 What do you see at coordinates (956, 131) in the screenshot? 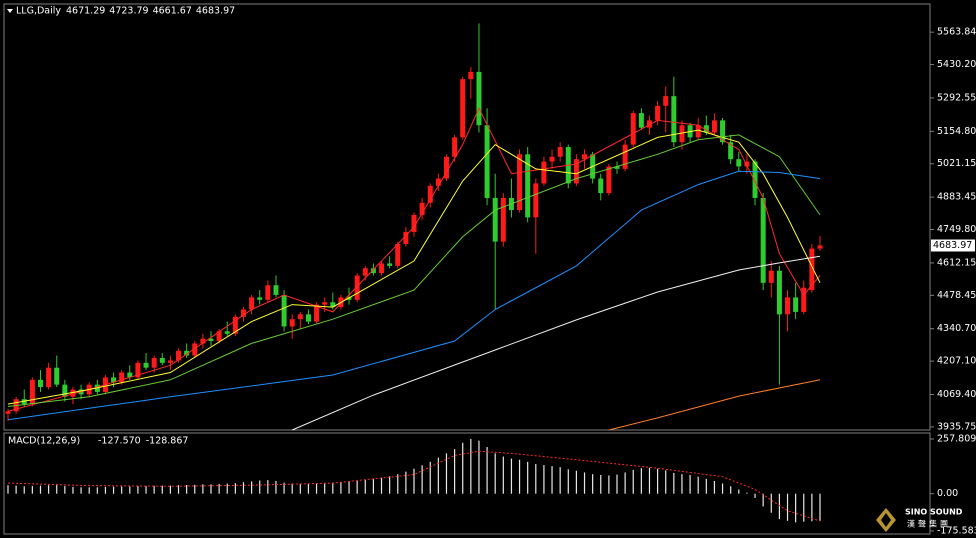
I see `y-tick-label: 5154.80` at bounding box center [956, 131].